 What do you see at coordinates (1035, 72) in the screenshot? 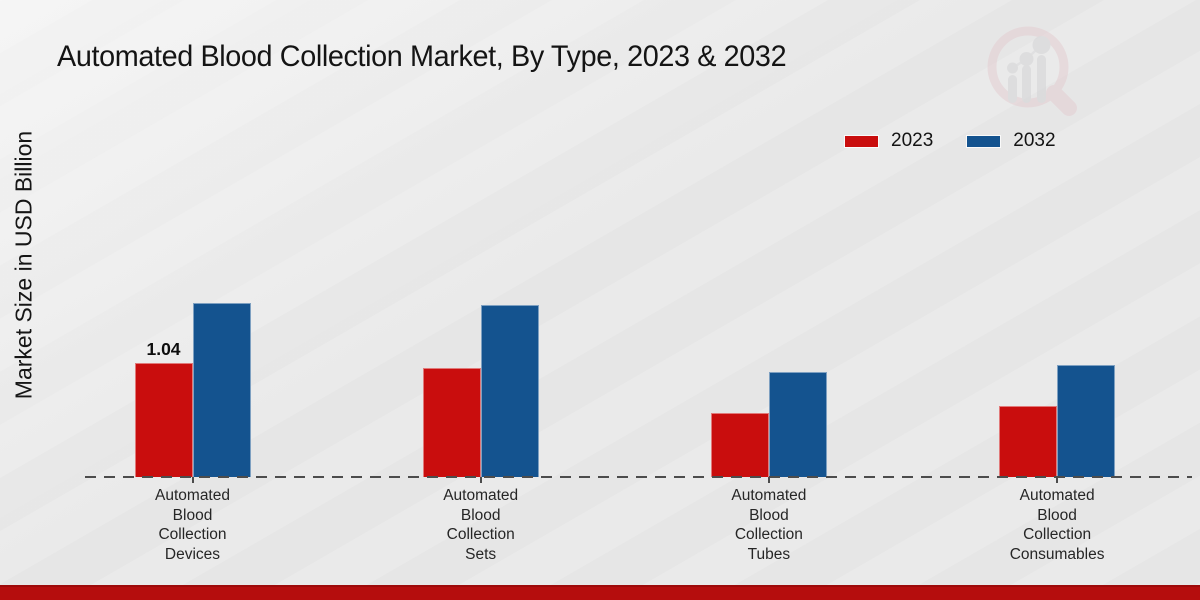
I see `bar-chart-magnifier-logo-icon` at bounding box center [1035, 72].